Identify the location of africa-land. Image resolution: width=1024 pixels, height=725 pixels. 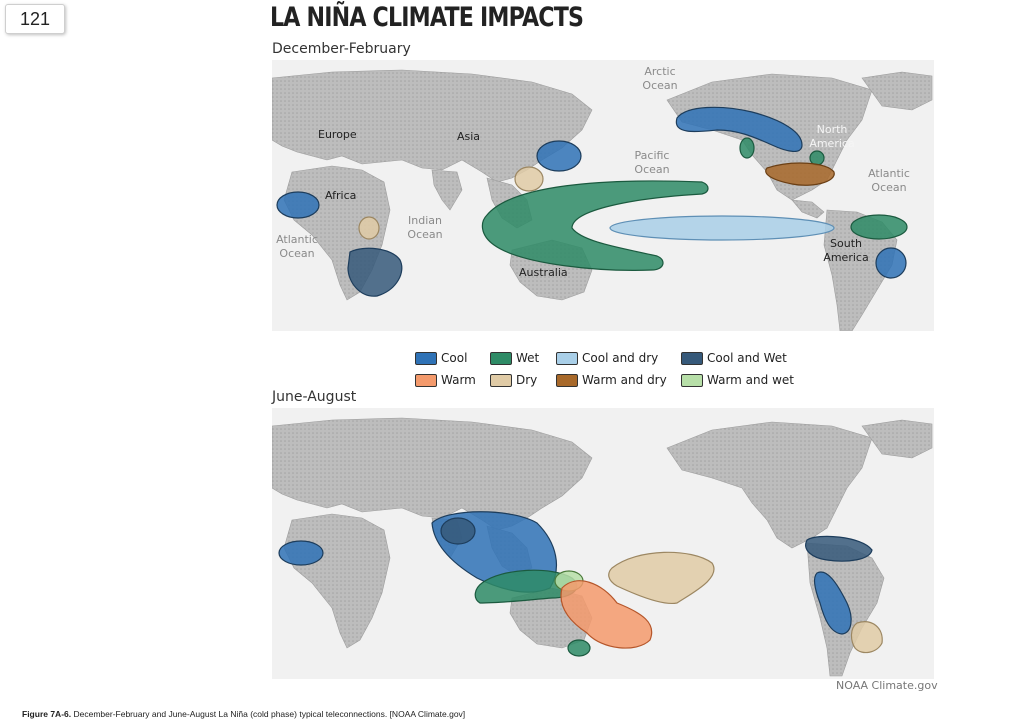
(337, 581).